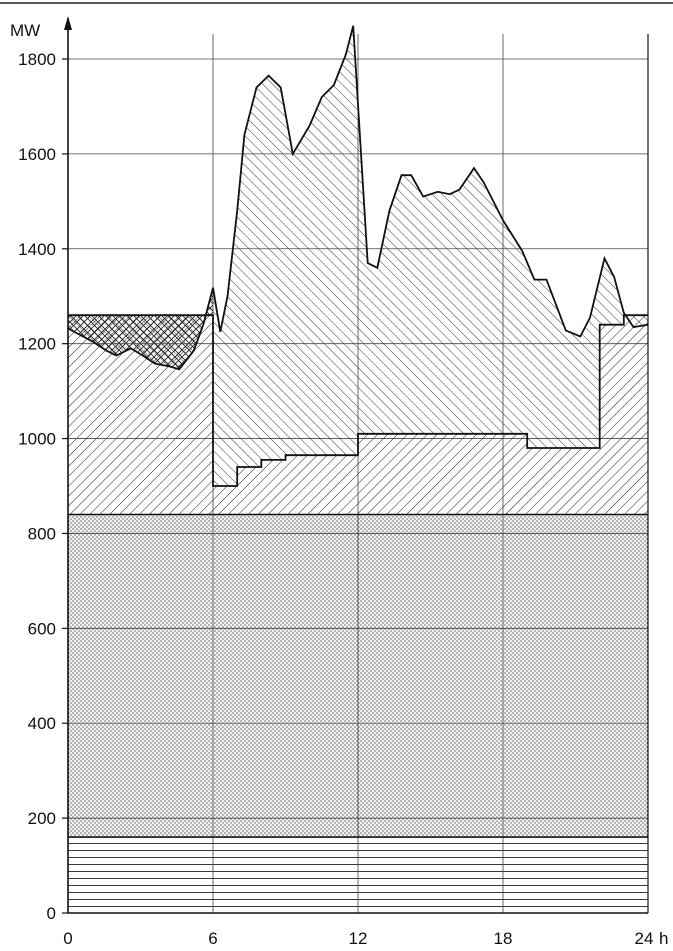 The width and height of the screenshot is (673, 951). I want to click on x-tick-labels: 0 6 12 18 24, so click(358, 938).